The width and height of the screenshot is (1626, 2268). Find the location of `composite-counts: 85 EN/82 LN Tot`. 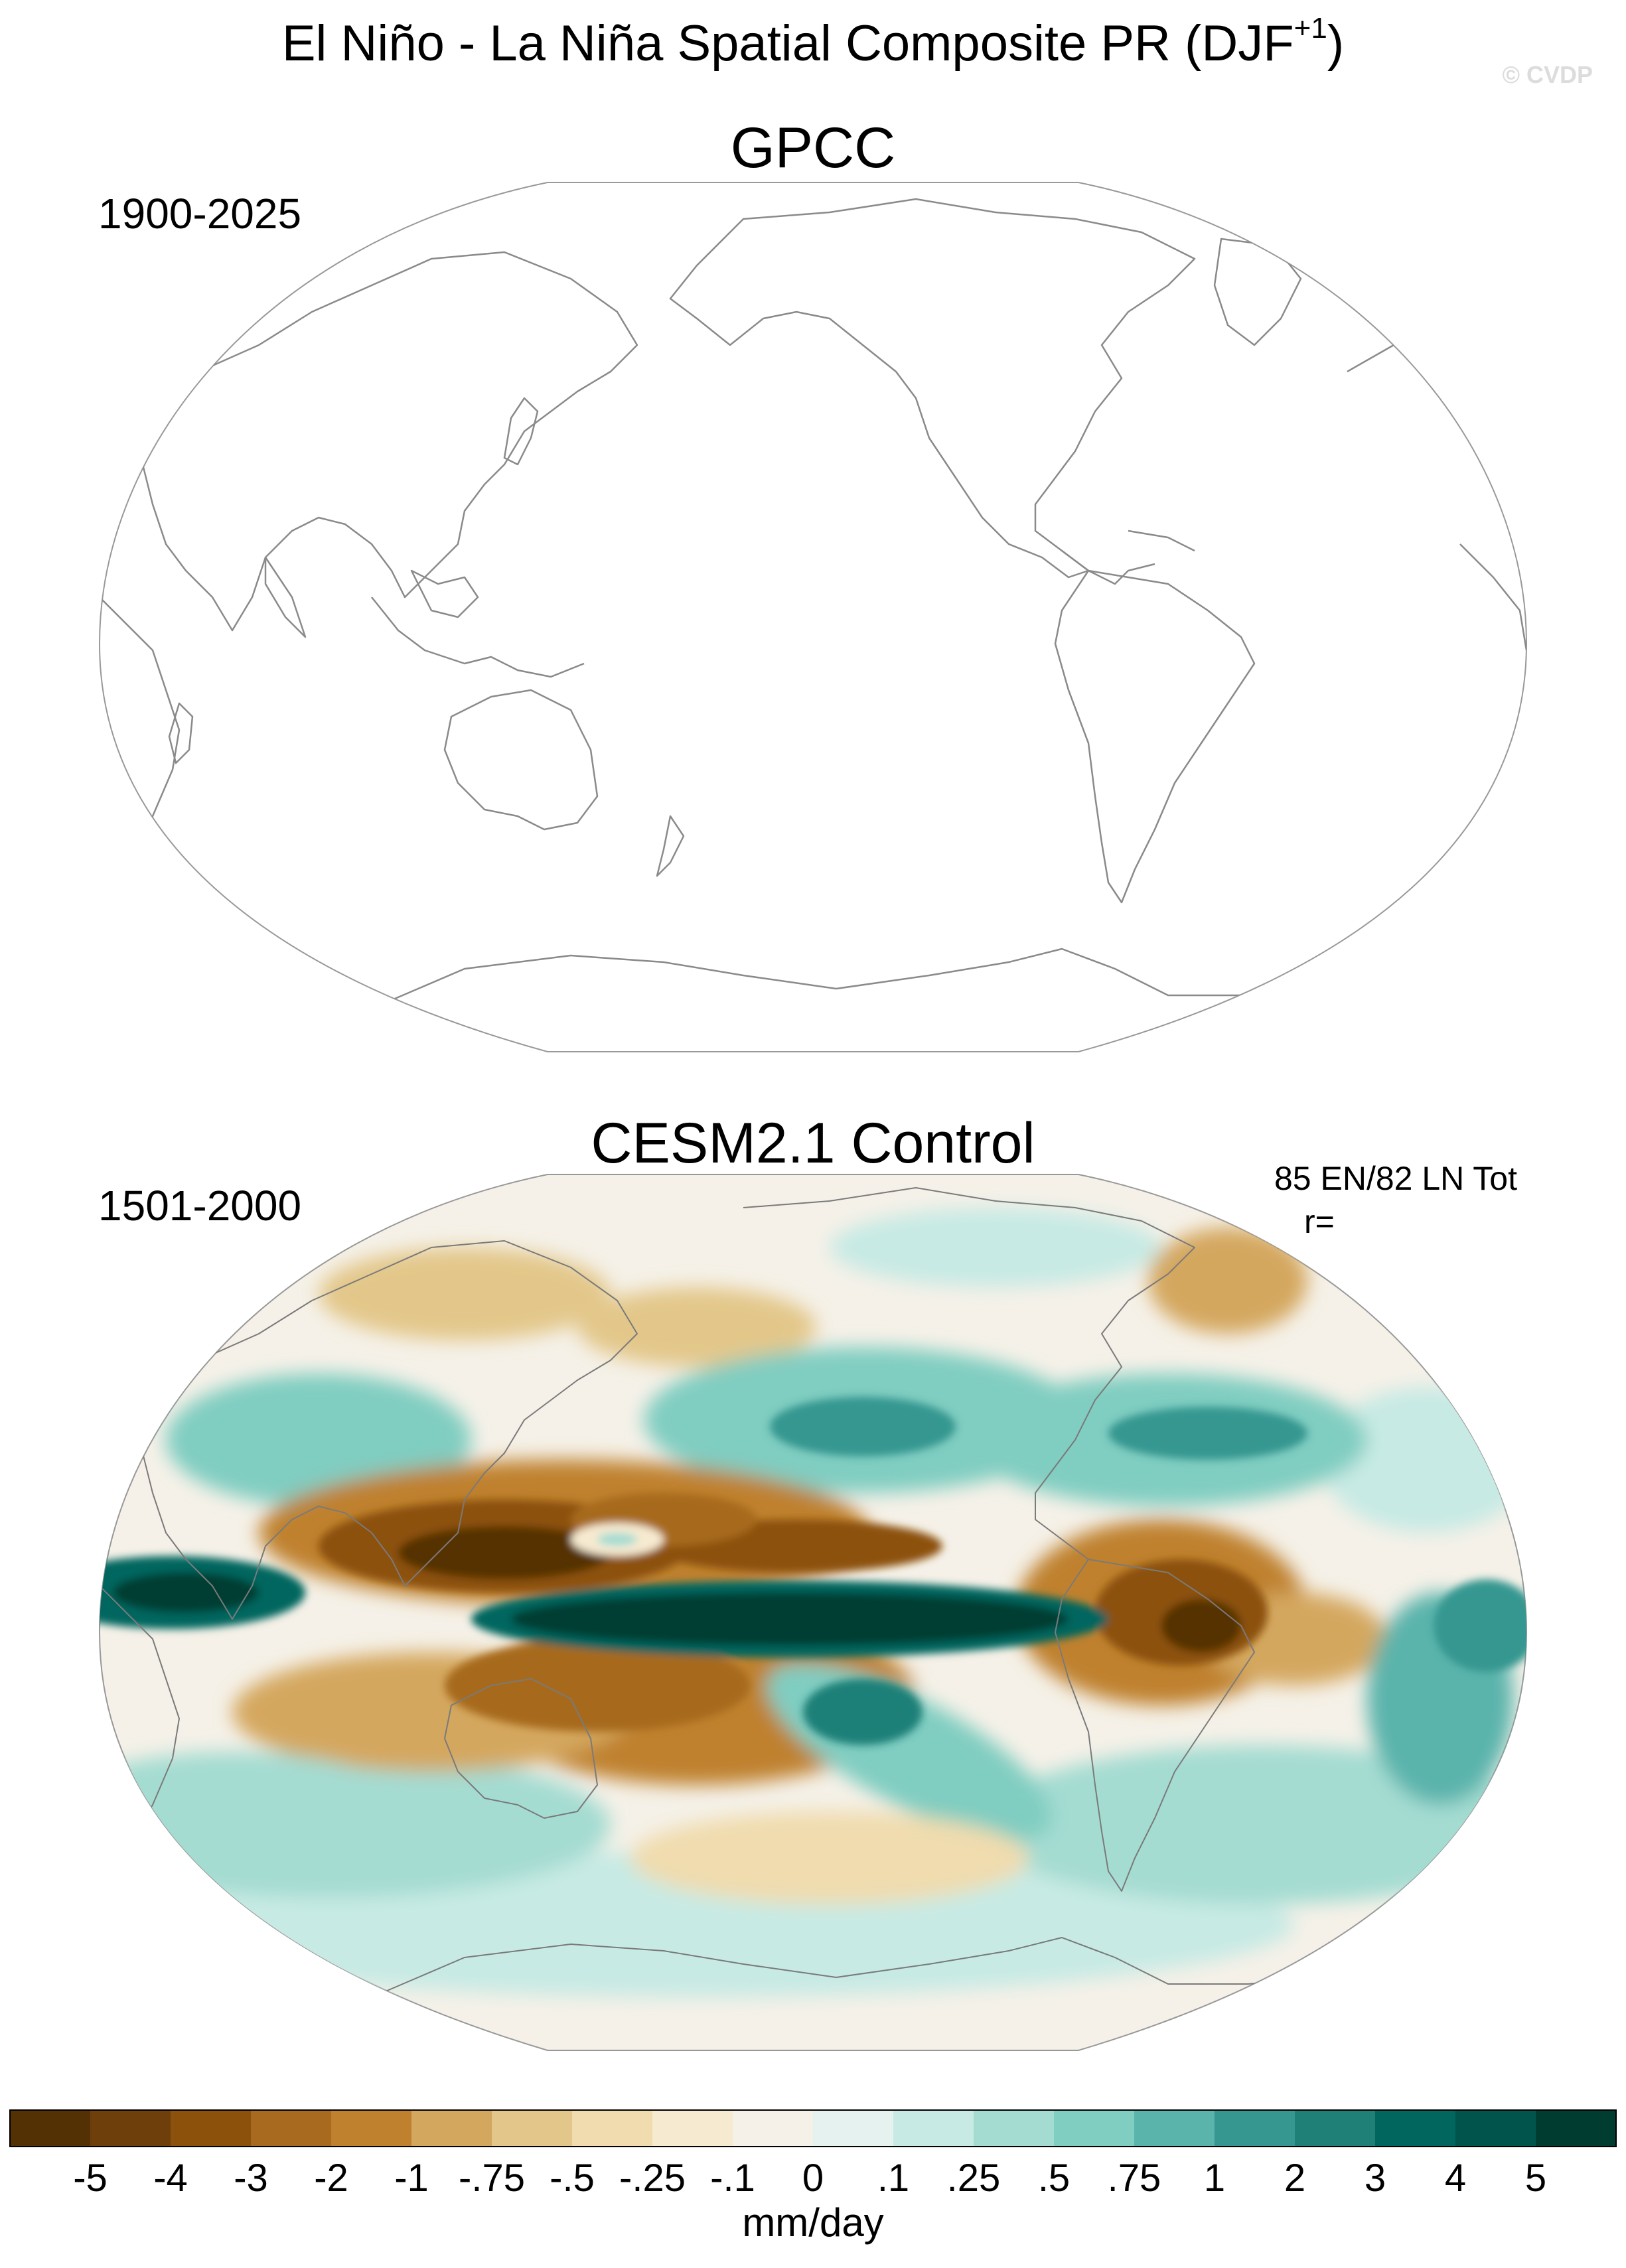

composite-counts: 85 EN/82 LN Tot is located at coordinates (1395, 1178).